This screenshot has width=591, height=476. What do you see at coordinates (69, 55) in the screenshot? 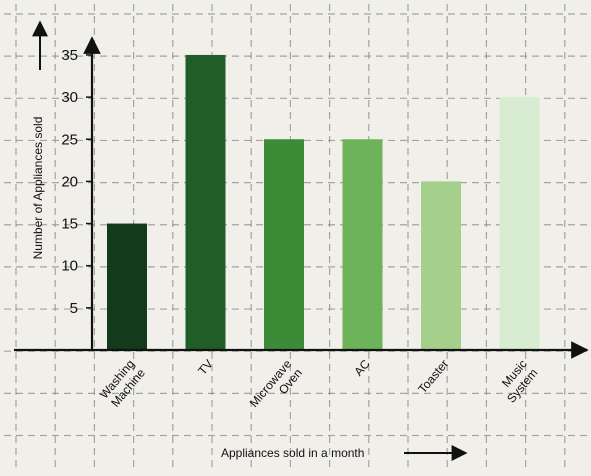
I see `y-tick-label: 35` at bounding box center [69, 55].